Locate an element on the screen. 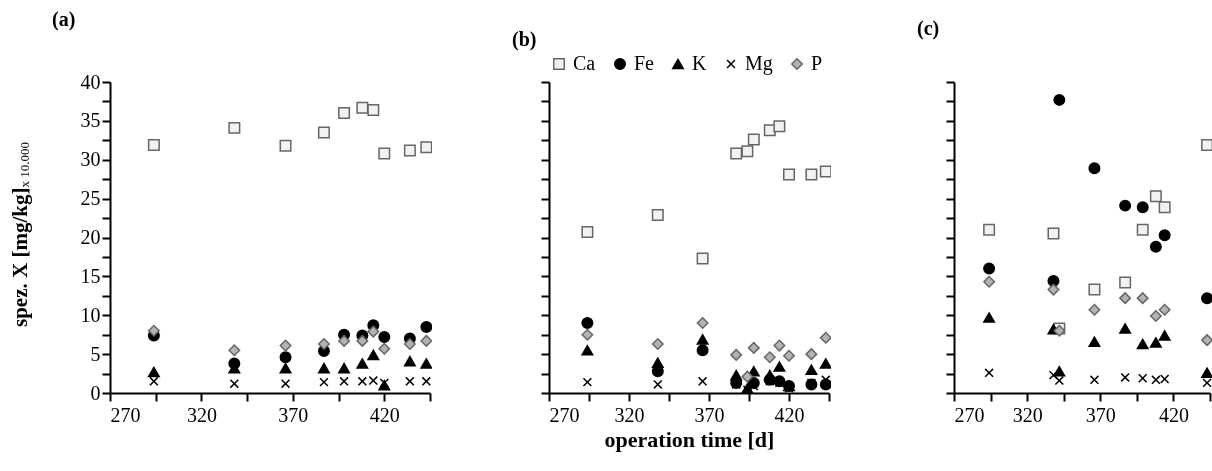 This screenshot has height=471, width=1212. y-tick-label: 30 is located at coordinates (90, 159).